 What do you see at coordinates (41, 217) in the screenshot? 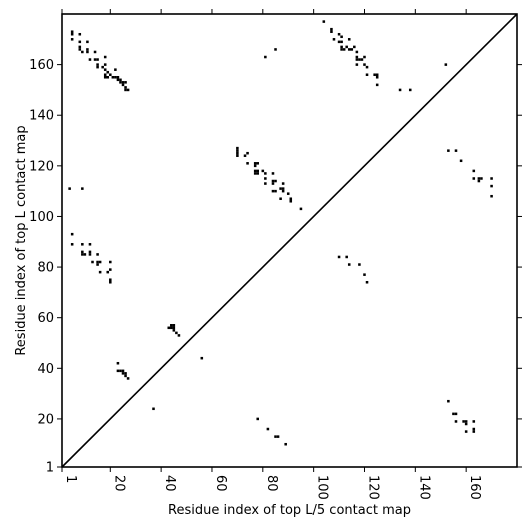
I see `y-tick-label: 100` at bounding box center [41, 217].